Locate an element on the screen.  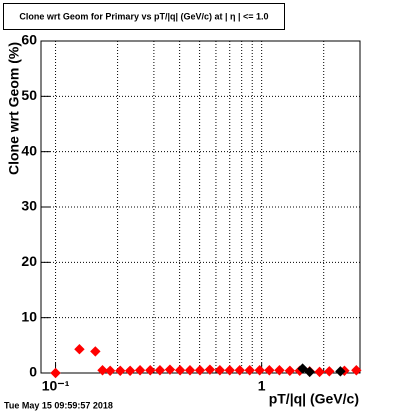
y-tick-label: 40 is located at coordinates (29, 150).